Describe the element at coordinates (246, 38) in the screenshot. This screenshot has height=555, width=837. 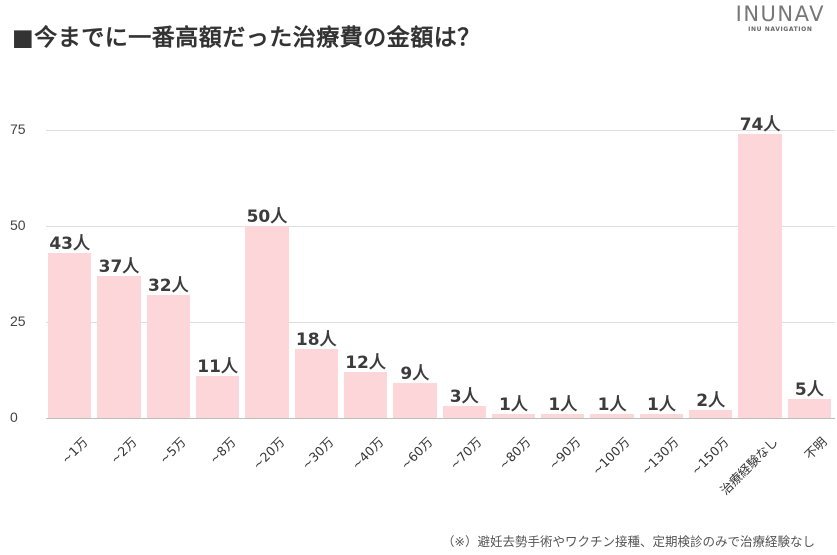
I see `chart-title: ■今までに一番高額だった治療費の金額は？` at that location.